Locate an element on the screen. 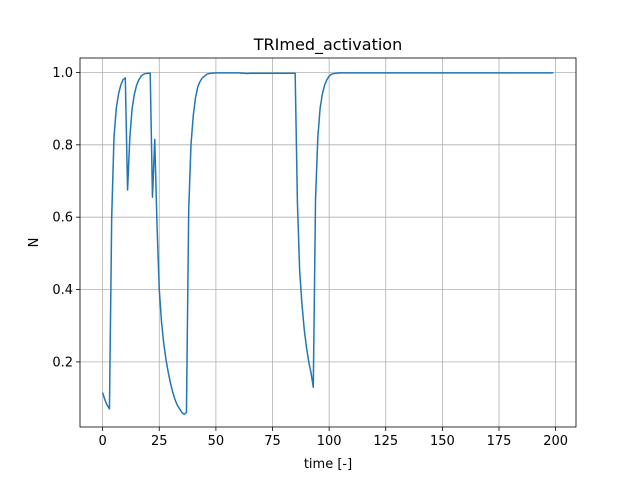 The width and height of the screenshot is (640, 480). x-tick-label: 100 is located at coordinates (329, 441).